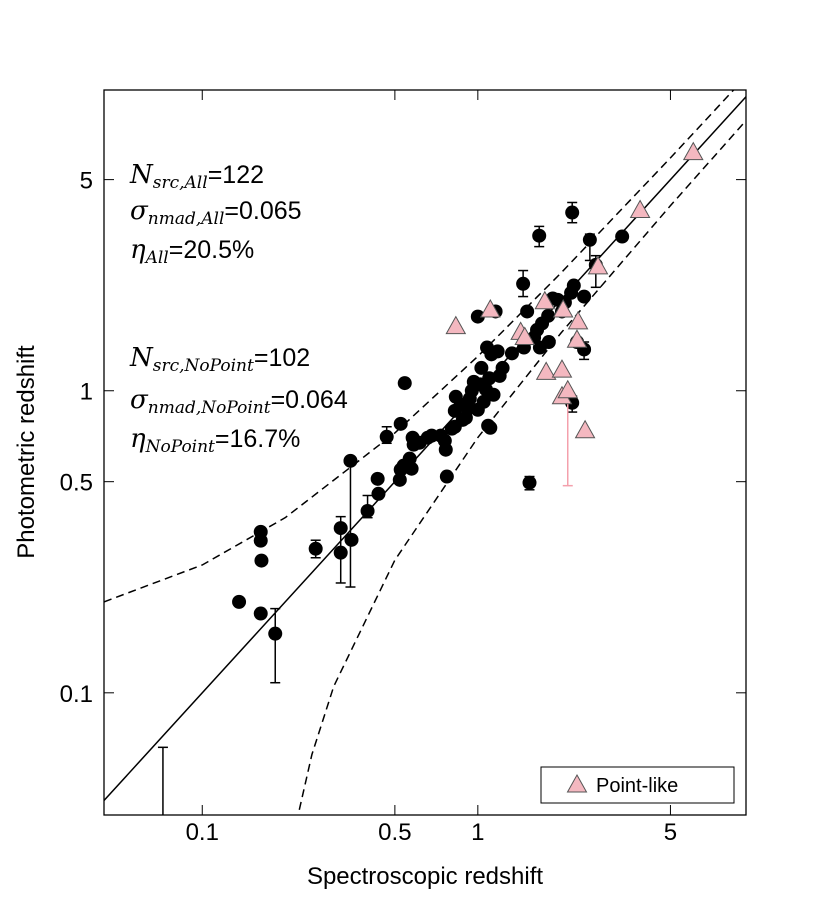 The width and height of the screenshot is (830, 906). Describe the element at coordinates (86, 392) in the screenshot. I see `y-tick-label: 1` at that location.